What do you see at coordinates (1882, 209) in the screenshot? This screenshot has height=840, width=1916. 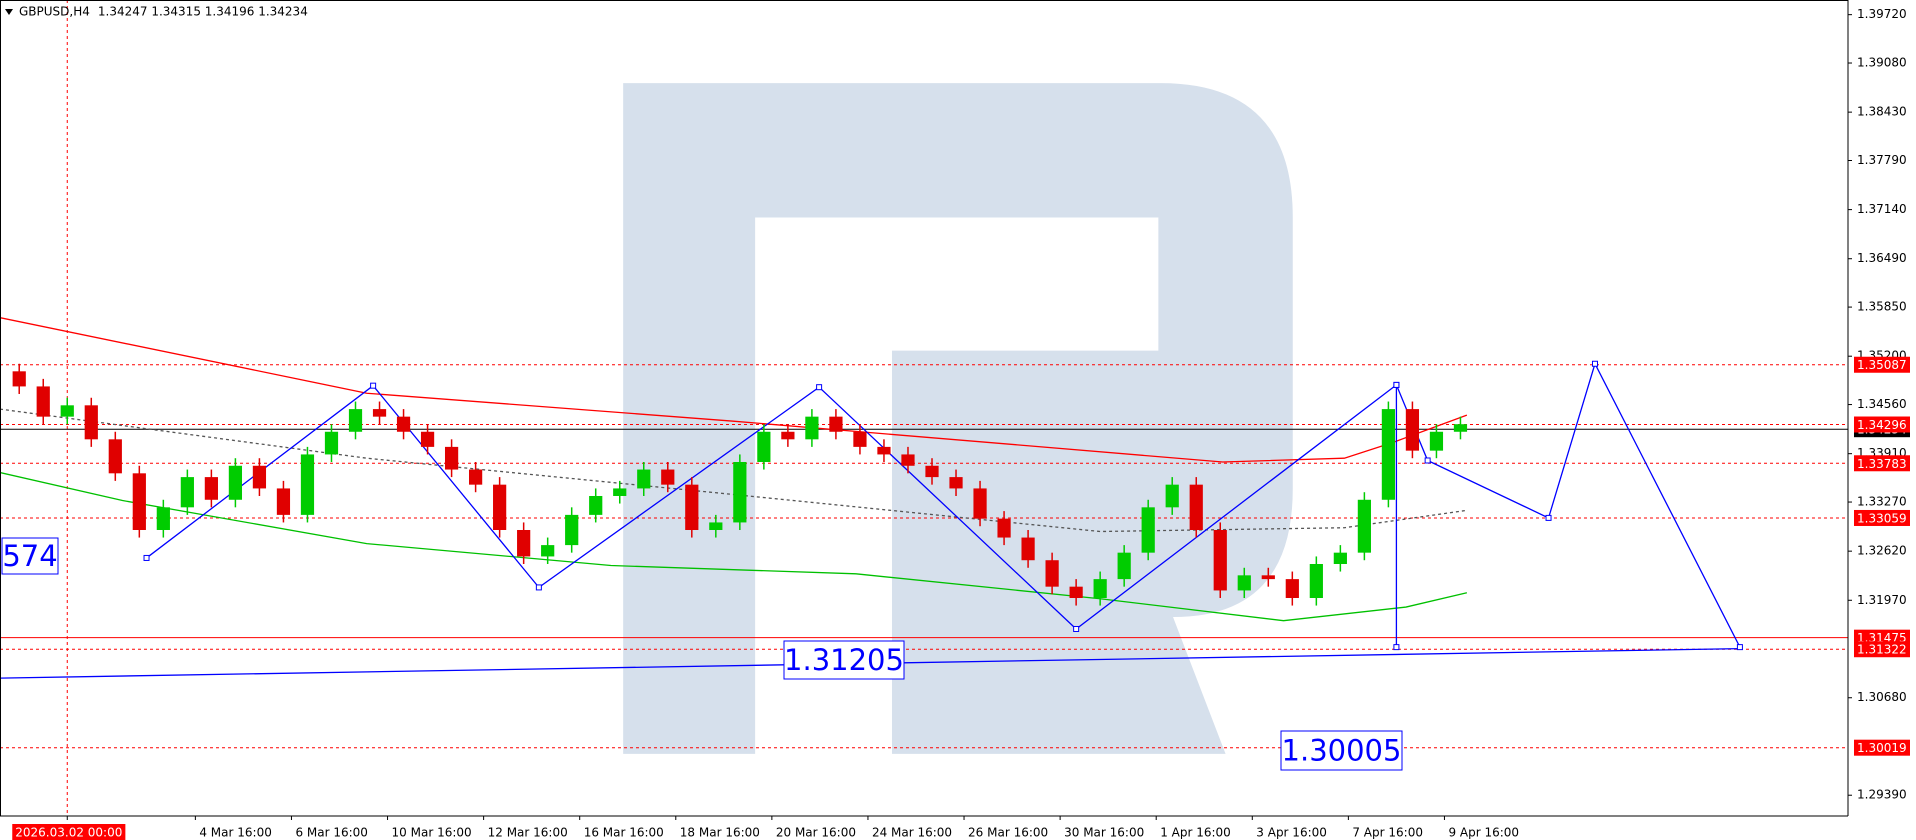 I see `y-tick-label: 1.37140` at bounding box center [1882, 209].